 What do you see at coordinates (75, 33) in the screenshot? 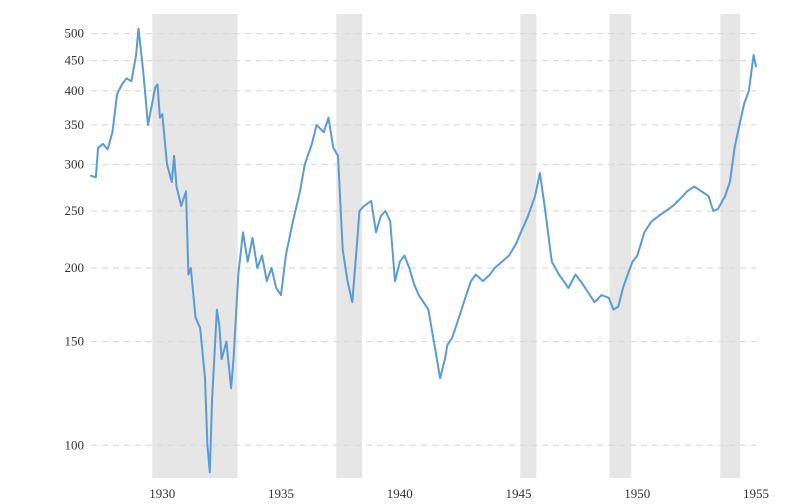
I see `y-tick-label-500: 500` at bounding box center [75, 33].